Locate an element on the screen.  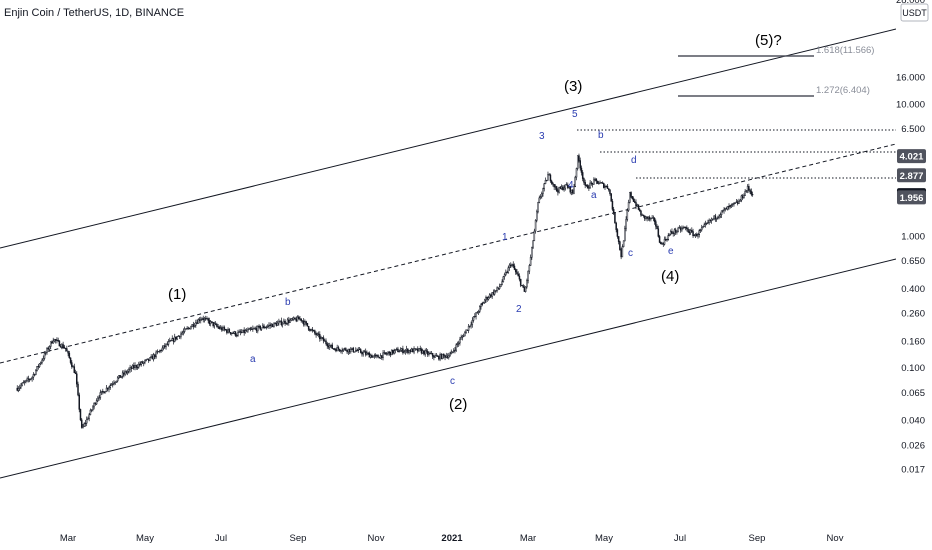
wave-label-minor: 1 is located at coordinates (505, 237).